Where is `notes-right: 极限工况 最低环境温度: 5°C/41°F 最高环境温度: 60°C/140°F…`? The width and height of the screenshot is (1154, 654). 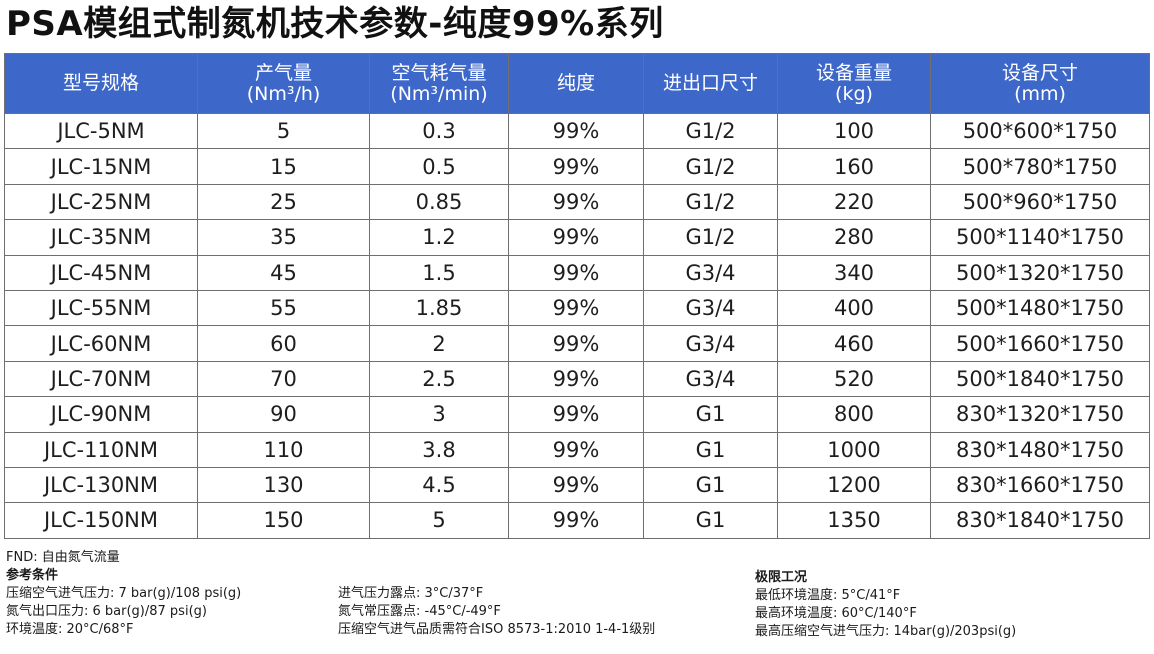 notes-right: 极限工况 最低环境温度: 5°C/41°F 最高环境温度: 60°C/140°F… is located at coordinates (885, 605).